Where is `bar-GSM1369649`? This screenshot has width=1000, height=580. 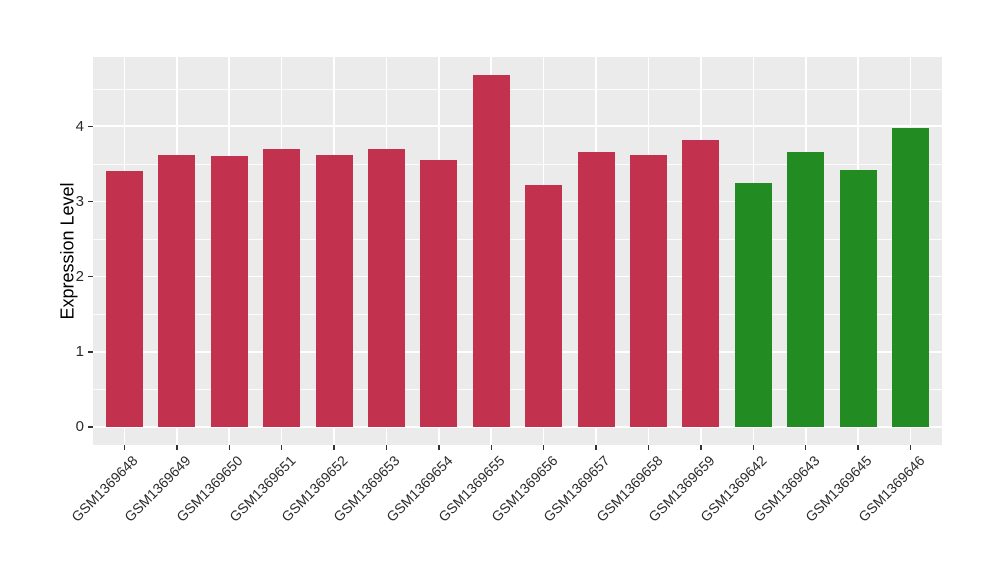 bar-GSM1369649 is located at coordinates (177, 290).